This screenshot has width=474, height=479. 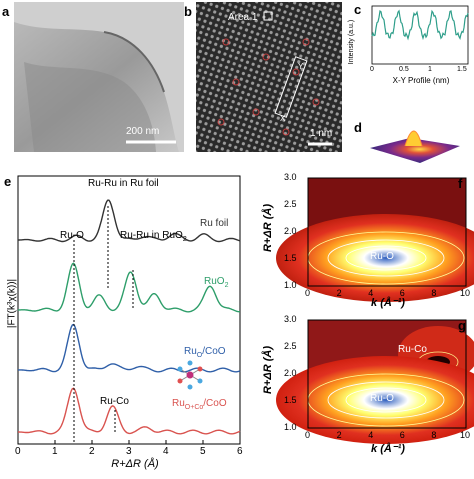 What do you see at coordinates (358, 127) in the screenshot?
I see `panel-label-d: d` at bounding box center [358, 127].